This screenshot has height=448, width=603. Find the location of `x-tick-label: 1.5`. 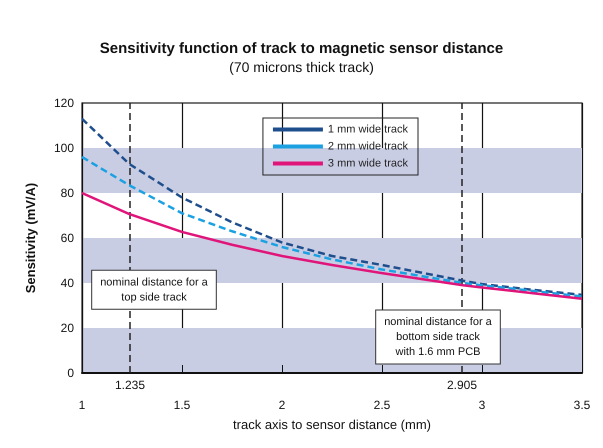

x-tick-label: 1.5 is located at coordinates (182, 405).